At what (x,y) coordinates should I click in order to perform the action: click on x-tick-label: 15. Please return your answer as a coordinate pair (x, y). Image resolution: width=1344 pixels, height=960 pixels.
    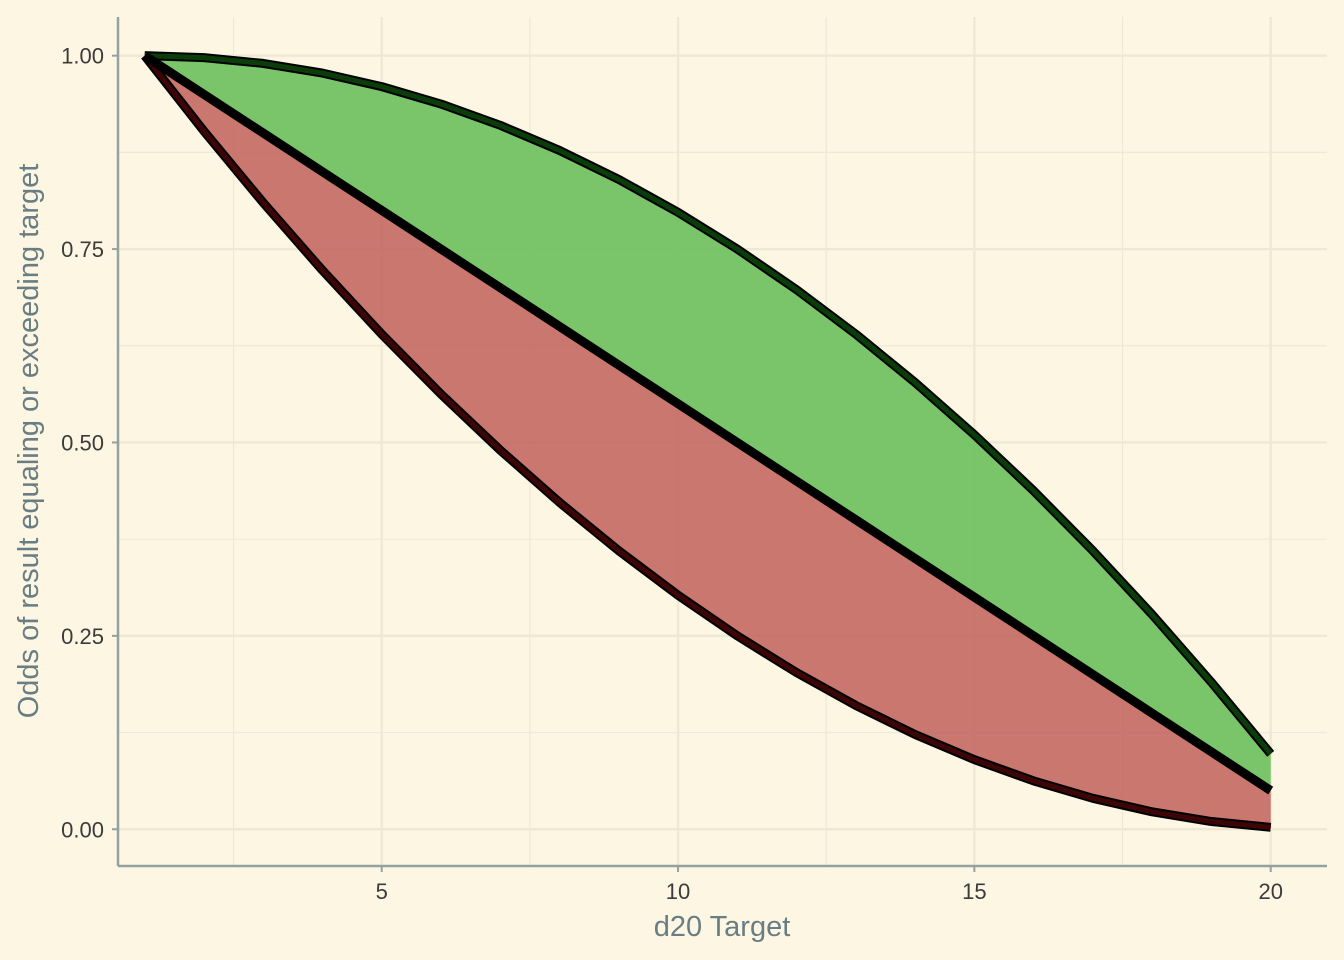
    Looking at the image, I should click on (974, 891).